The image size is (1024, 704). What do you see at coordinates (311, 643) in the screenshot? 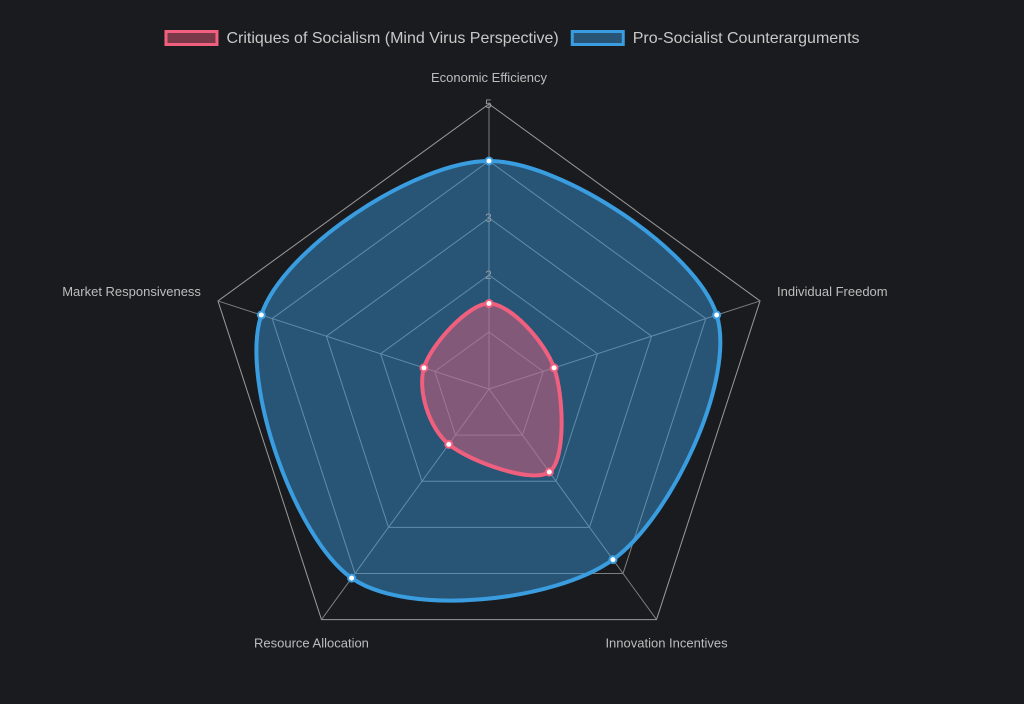
I see `axis-label: Resource Allocation` at bounding box center [311, 643].